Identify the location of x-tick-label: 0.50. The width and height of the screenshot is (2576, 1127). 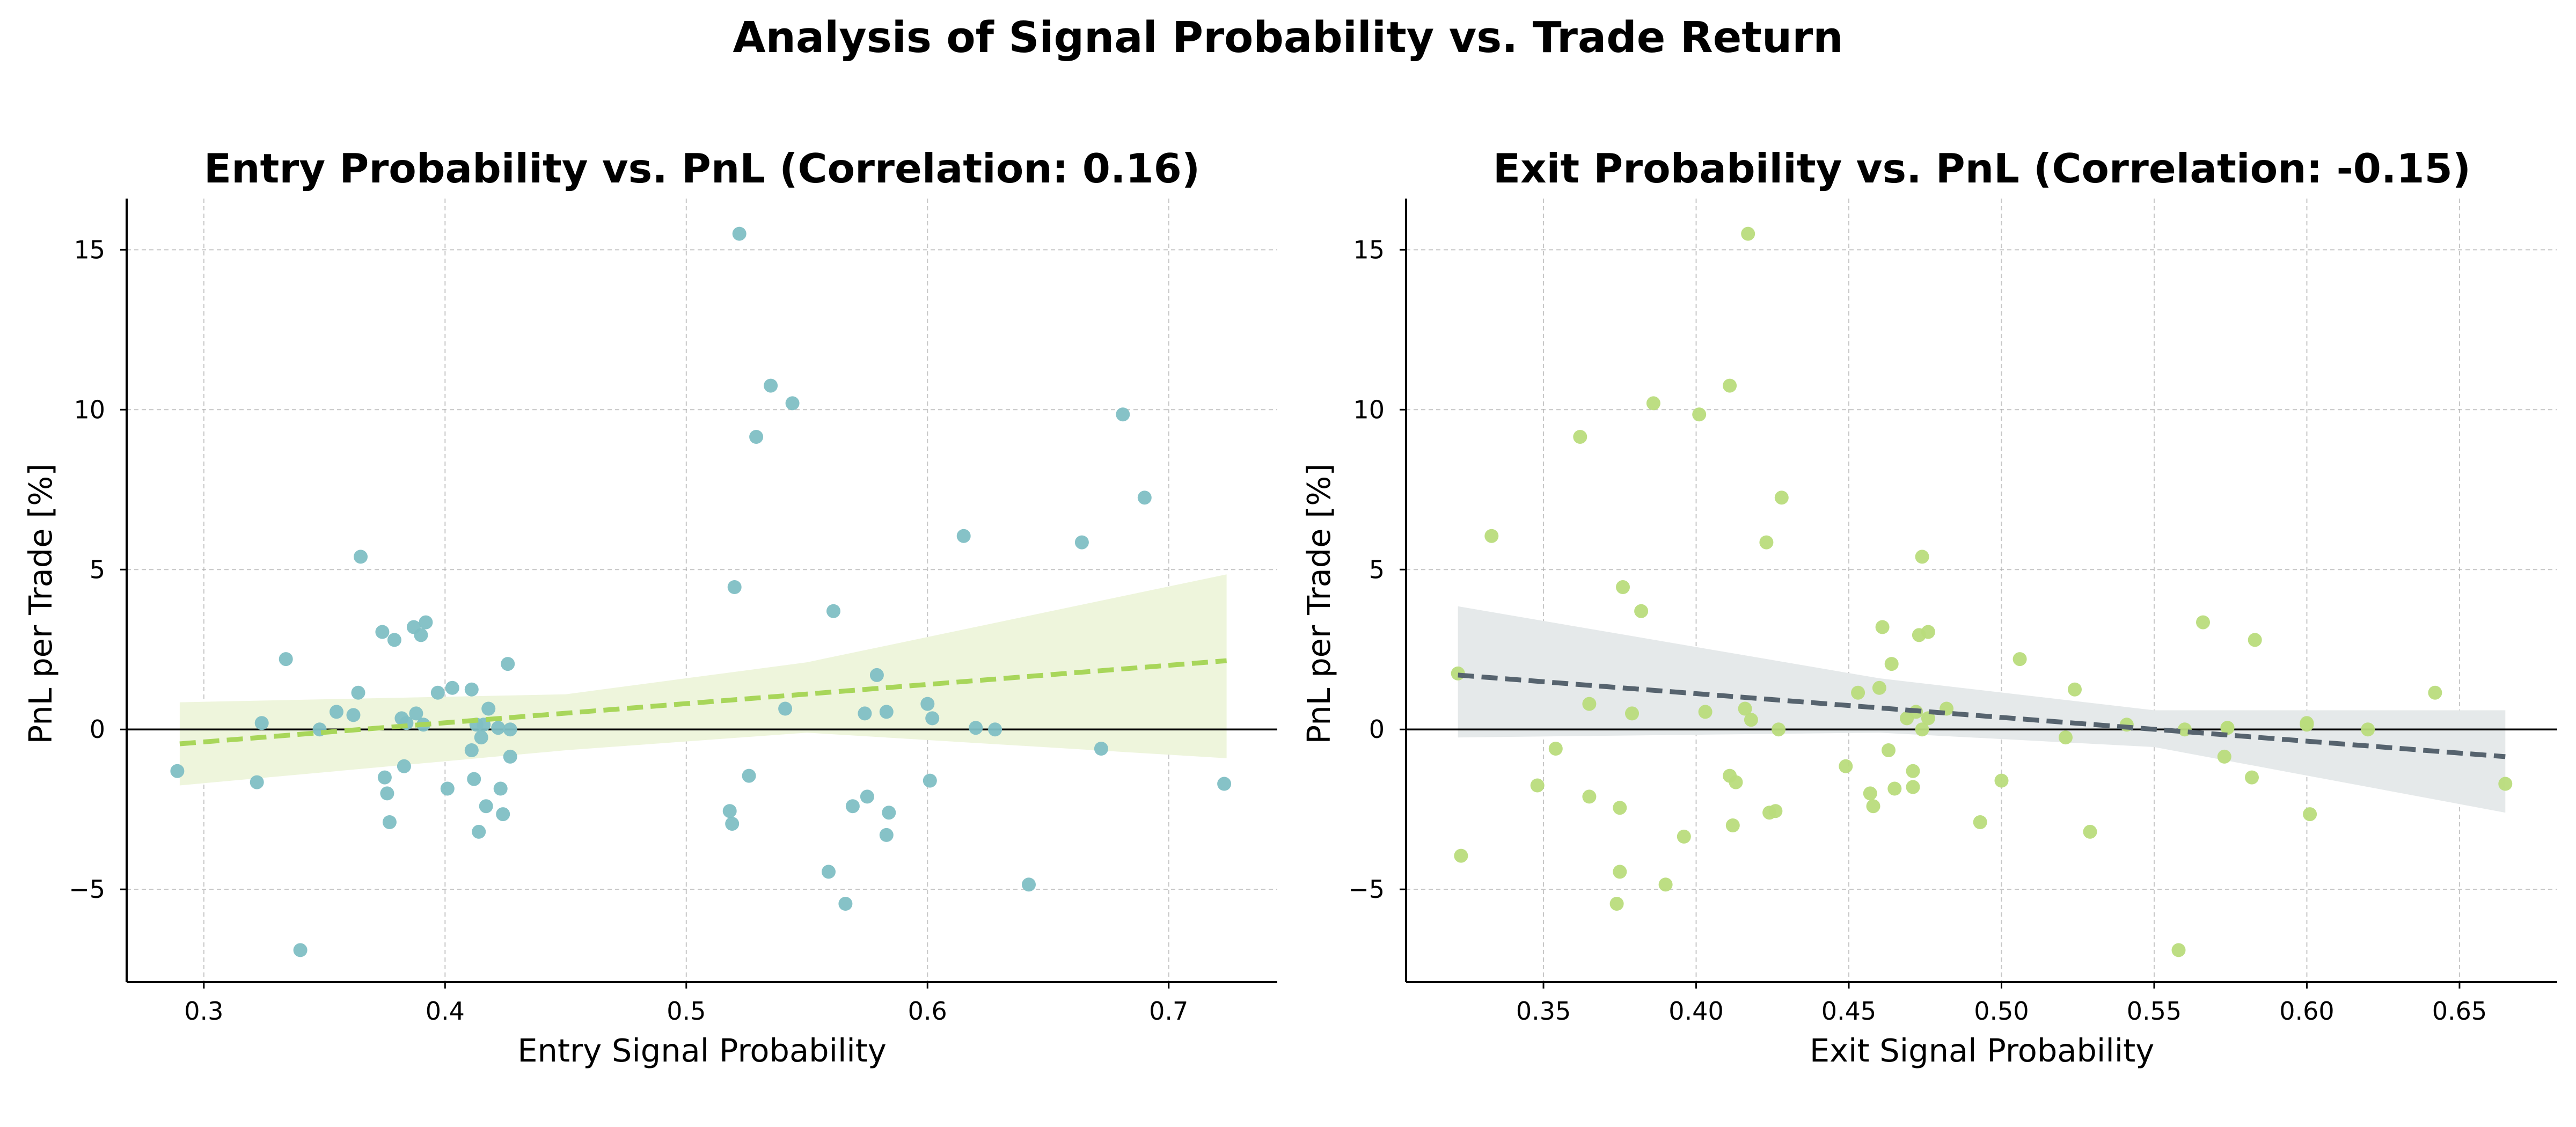
(2001, 1011).